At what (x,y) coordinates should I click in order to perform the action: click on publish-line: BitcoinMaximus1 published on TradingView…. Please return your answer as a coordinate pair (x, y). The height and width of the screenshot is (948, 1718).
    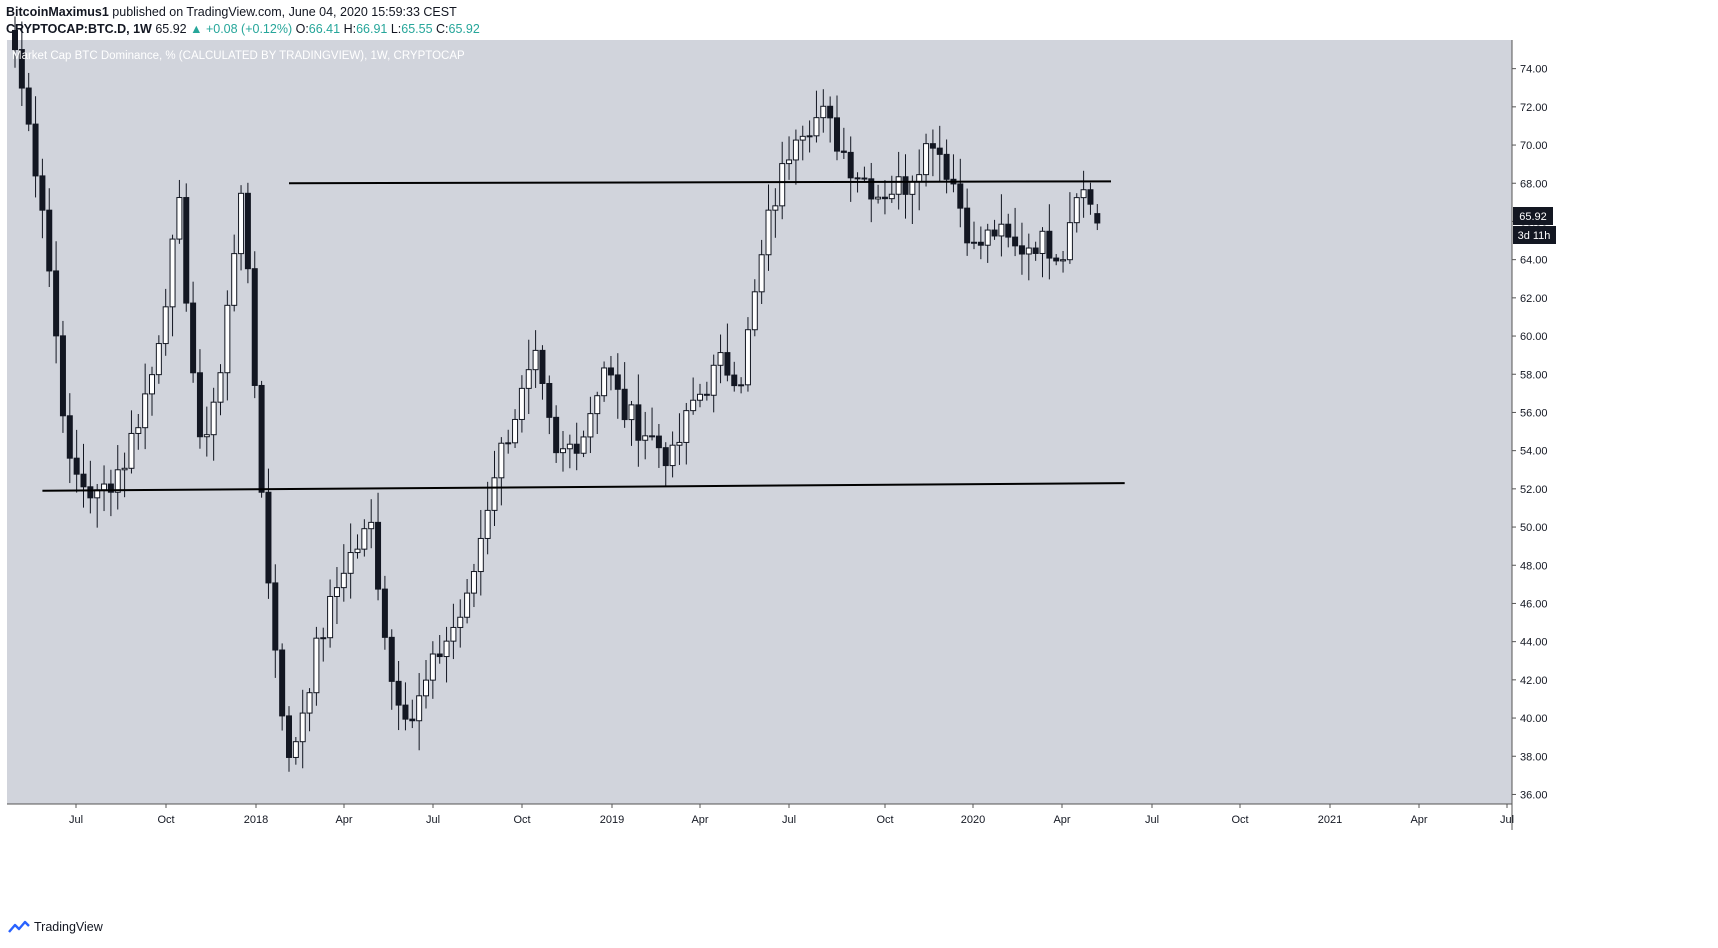
    Looking at the image, I should click on (243, 12).